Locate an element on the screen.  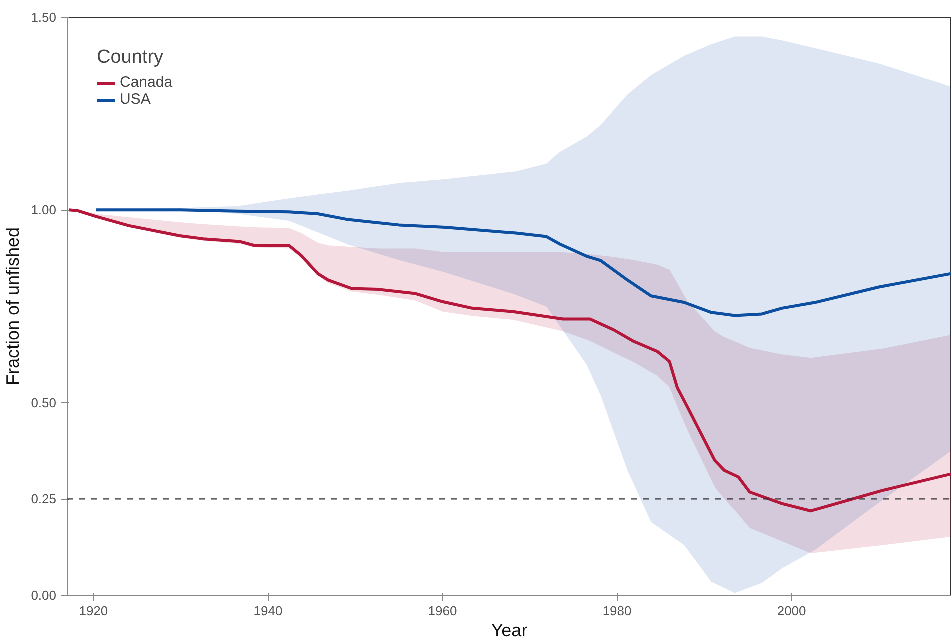
x-tick-label: 2000 is located at coordinates (791, 611).